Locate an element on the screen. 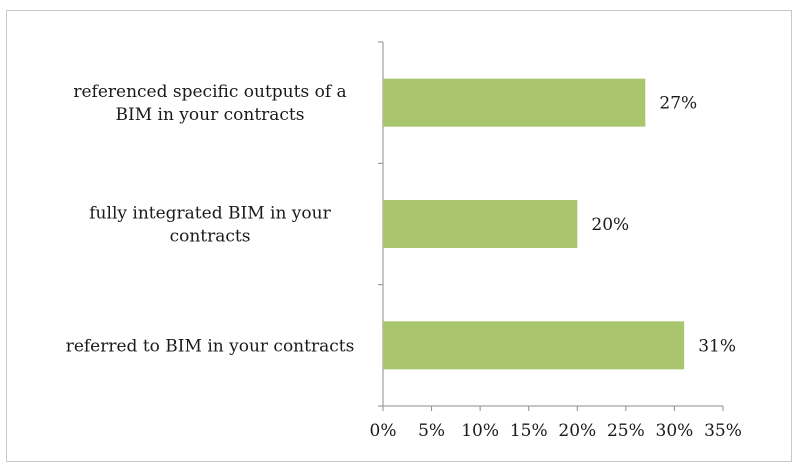 This screenshot has width=800, height=474. category-label-line: referred to BIM in your contracts is located at coordinates (210, 346).